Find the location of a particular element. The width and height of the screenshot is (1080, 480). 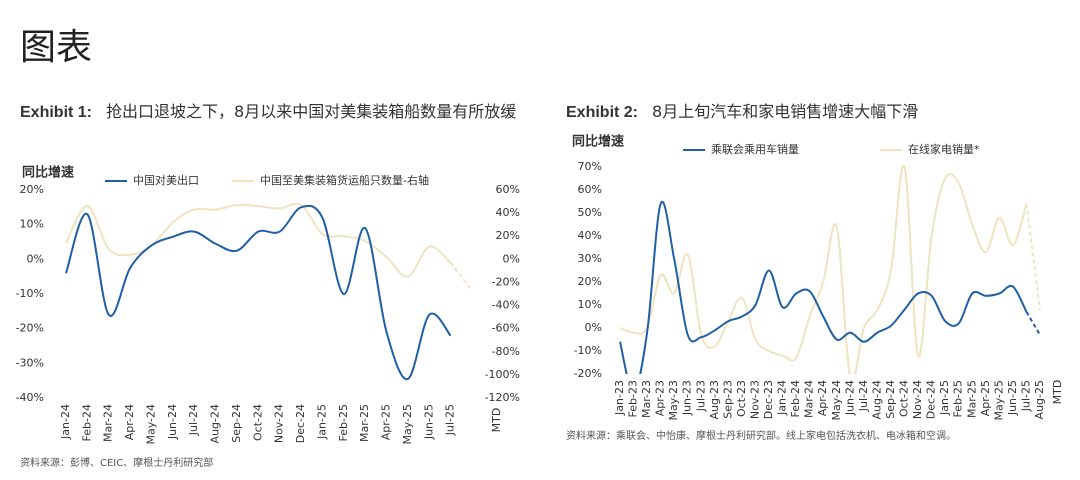

y-tick-label: -30% is located at coordinates (30, 362).